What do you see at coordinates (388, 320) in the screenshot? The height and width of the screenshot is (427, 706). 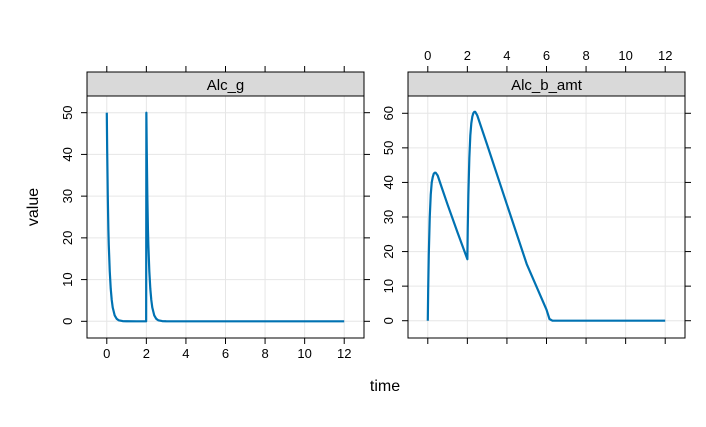 I see `panel-2-y-tick-label: 0` at bounding box center [388, 320].